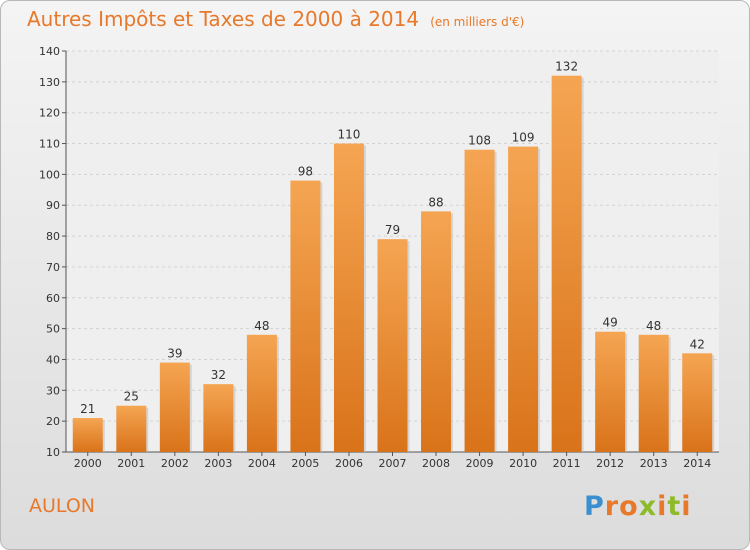 The image size is (750, 550). I want to click on x-tick-label: 2010, so click(523, 463).